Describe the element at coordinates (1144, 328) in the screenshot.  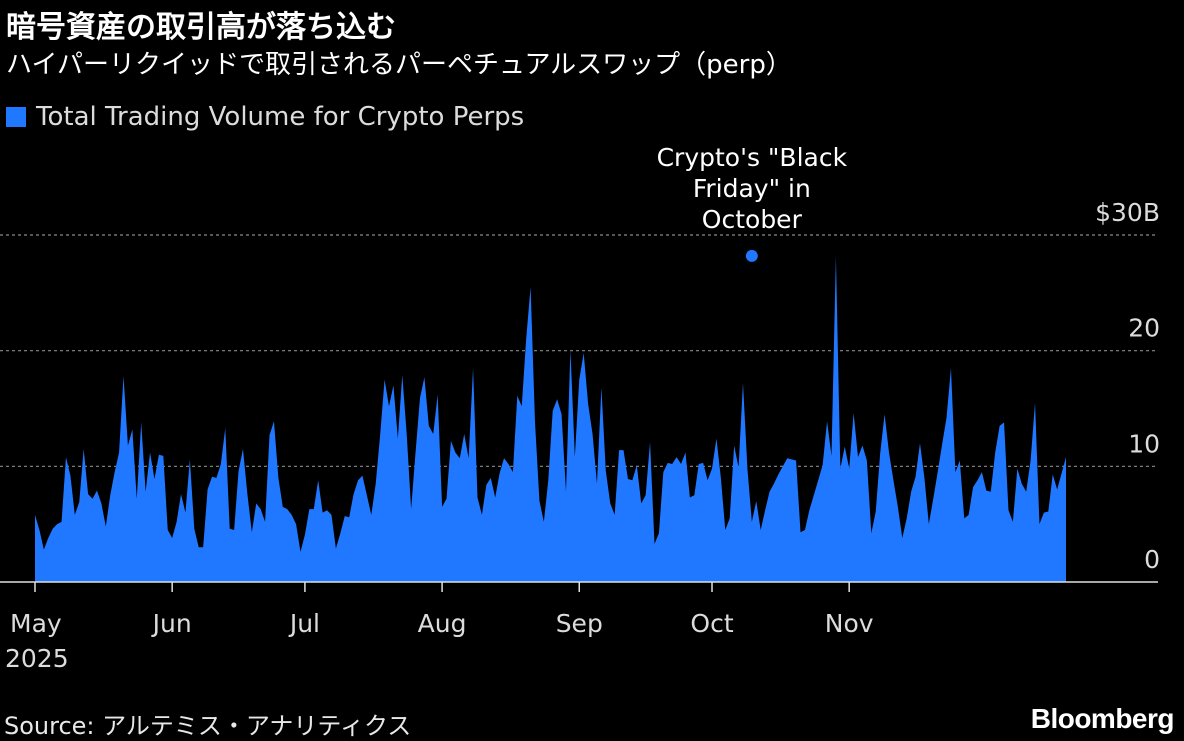
I see `y-tick-label: 20` at that location.